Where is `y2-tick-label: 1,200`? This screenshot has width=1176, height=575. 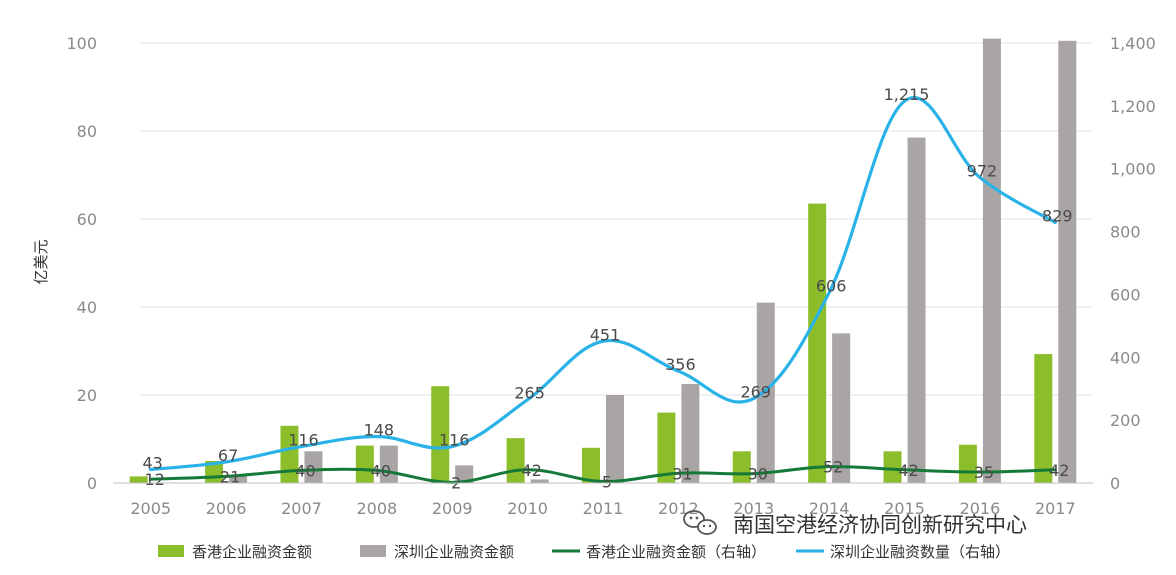 y2-tick-label: 1,200 is located at coordinates (1133, 106).